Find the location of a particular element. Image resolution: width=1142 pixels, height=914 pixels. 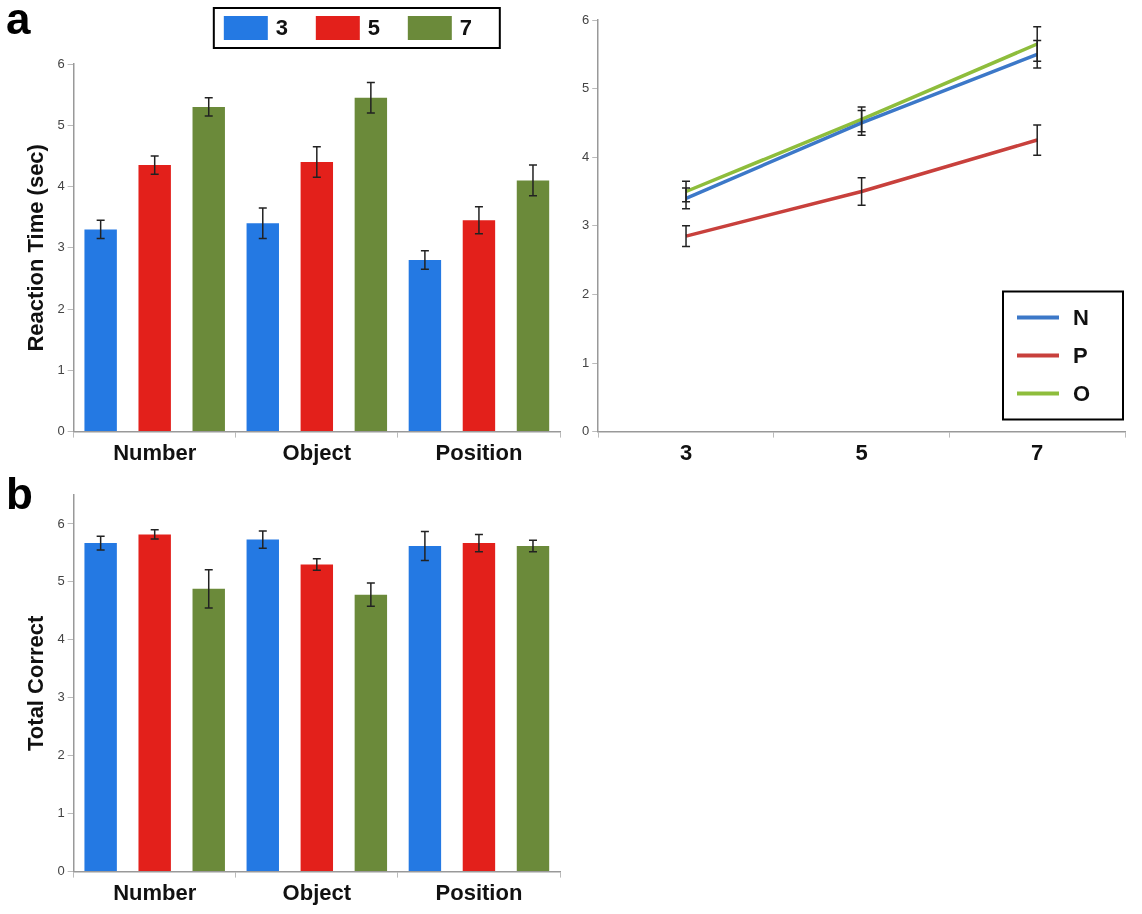

legend-label: O is located at coordinates (1082, 393).